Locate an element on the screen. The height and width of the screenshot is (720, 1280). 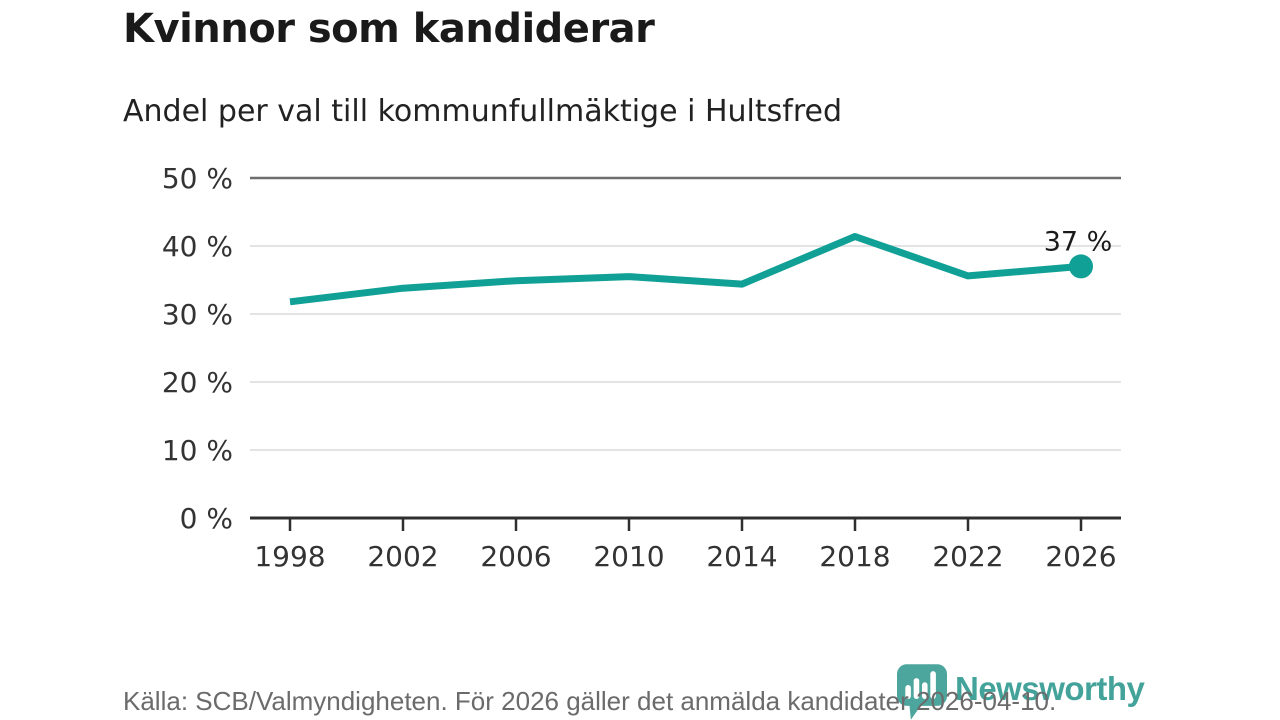
x-tick-label-2026: 2026 is located at coordinates (1080, 556).